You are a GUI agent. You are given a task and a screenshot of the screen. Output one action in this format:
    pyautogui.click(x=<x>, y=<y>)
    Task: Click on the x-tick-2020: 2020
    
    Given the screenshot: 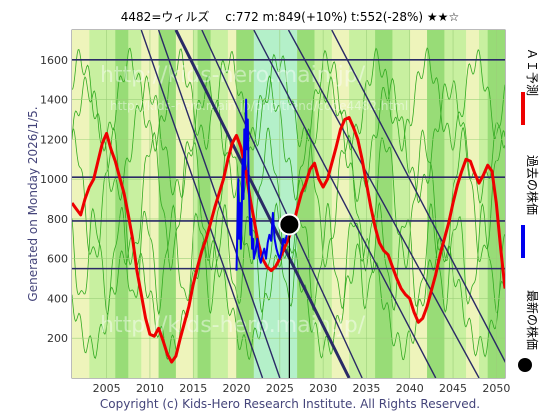 What is the action you would take?
    pyautogui.click(x=237, y=388)
    